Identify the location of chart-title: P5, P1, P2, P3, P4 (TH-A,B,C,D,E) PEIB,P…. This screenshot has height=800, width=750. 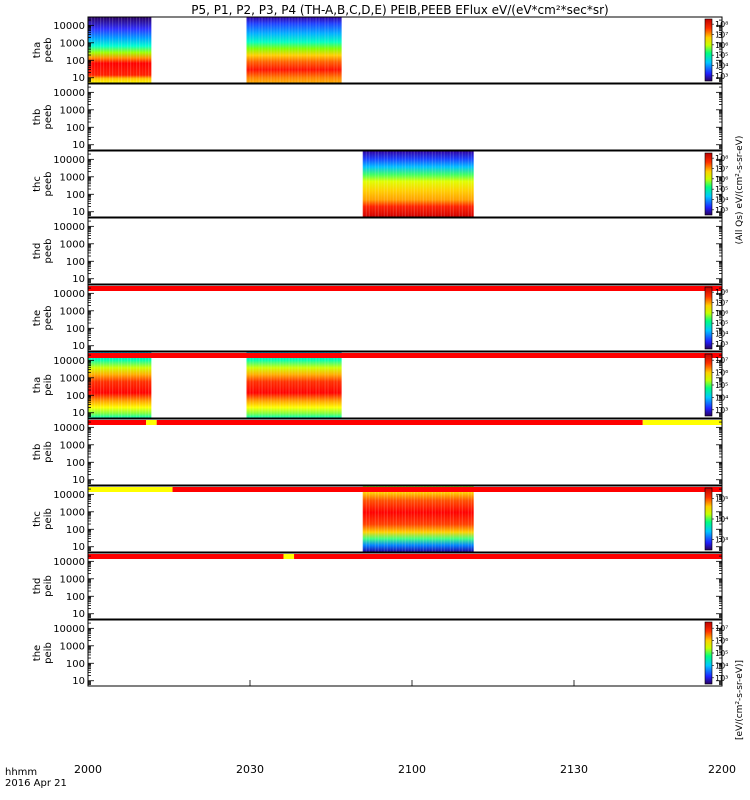
(399, 10).